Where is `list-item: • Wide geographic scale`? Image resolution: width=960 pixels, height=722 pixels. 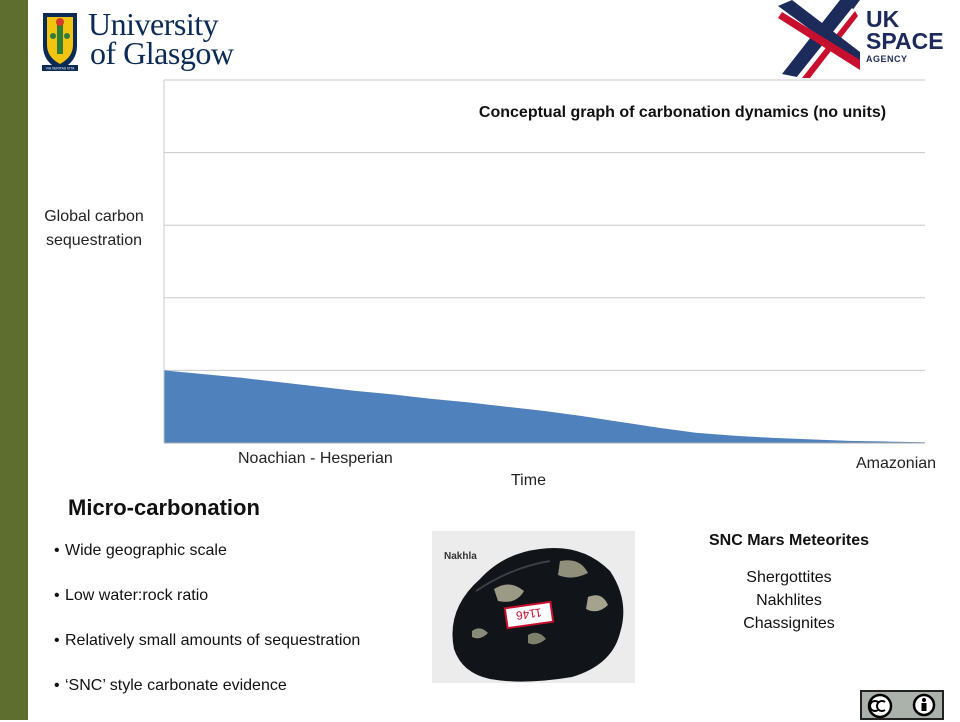
list-item: • Wide geographic scale is located at coordinates (140, 550).